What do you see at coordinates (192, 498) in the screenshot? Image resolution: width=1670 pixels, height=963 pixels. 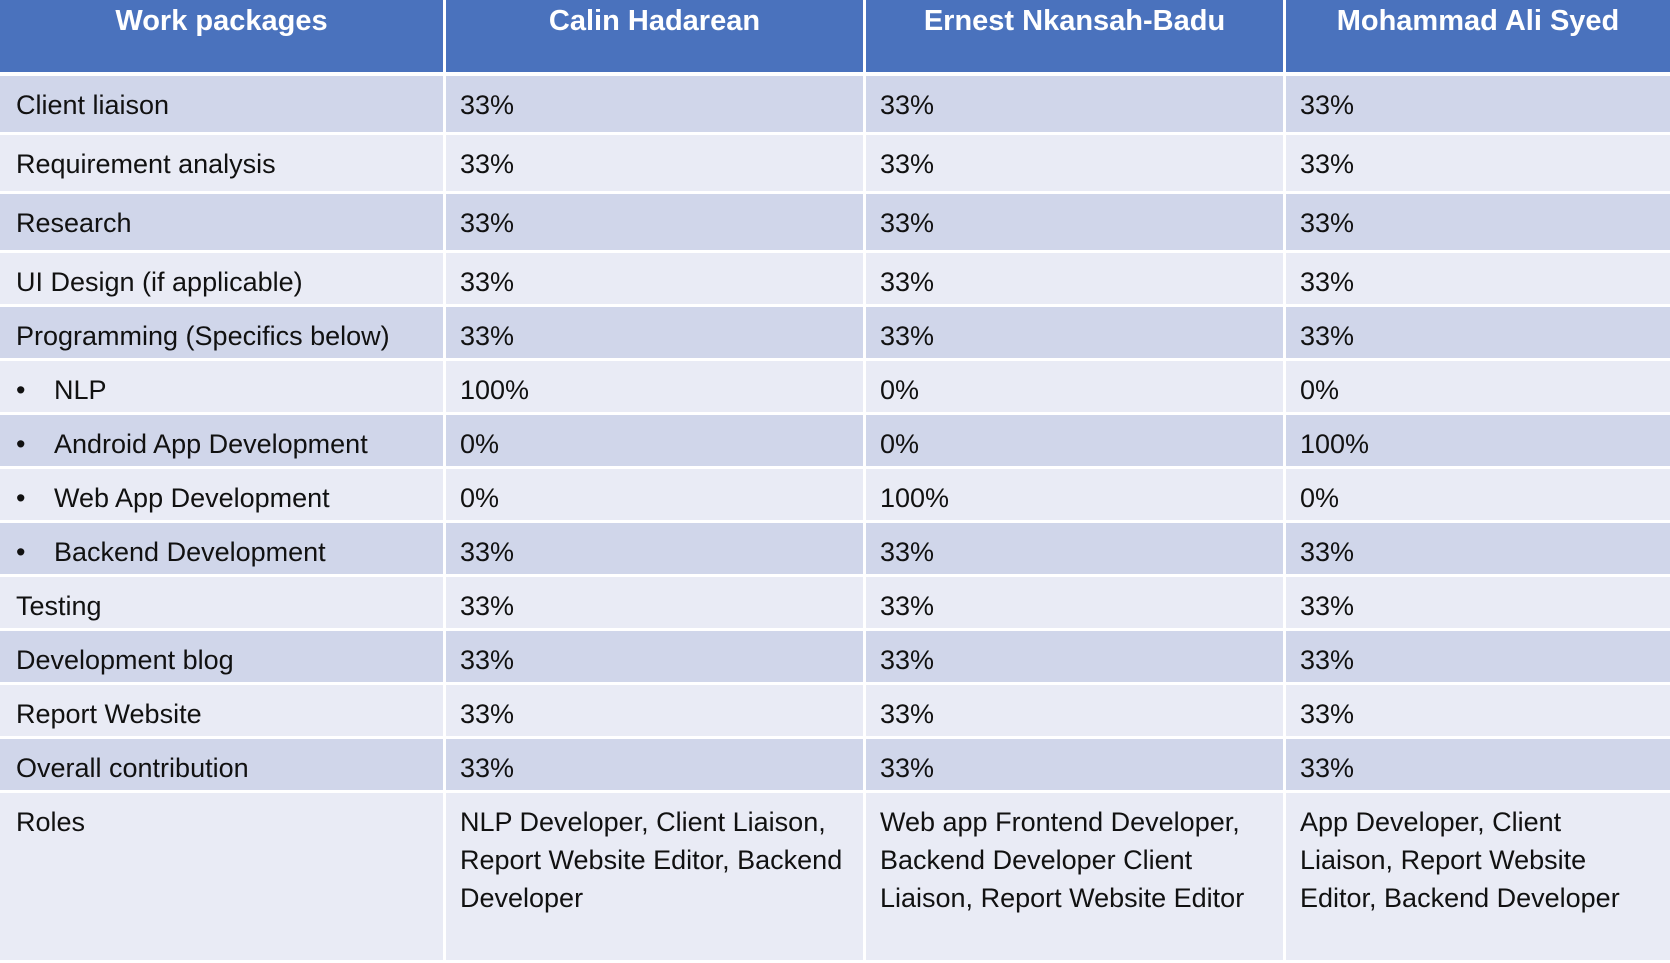 I see `row-label-text: Web App Development` at bounding box center [192, 498].